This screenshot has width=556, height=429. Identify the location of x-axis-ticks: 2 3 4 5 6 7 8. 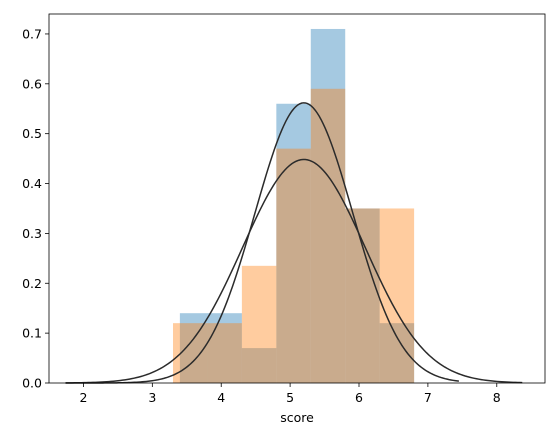
(290, 394).